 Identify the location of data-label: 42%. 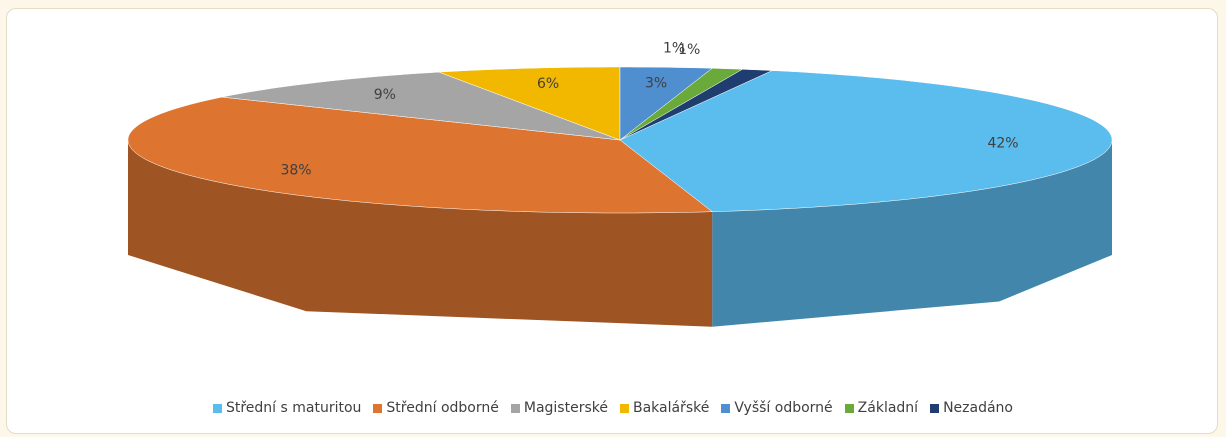
(1002, 144).